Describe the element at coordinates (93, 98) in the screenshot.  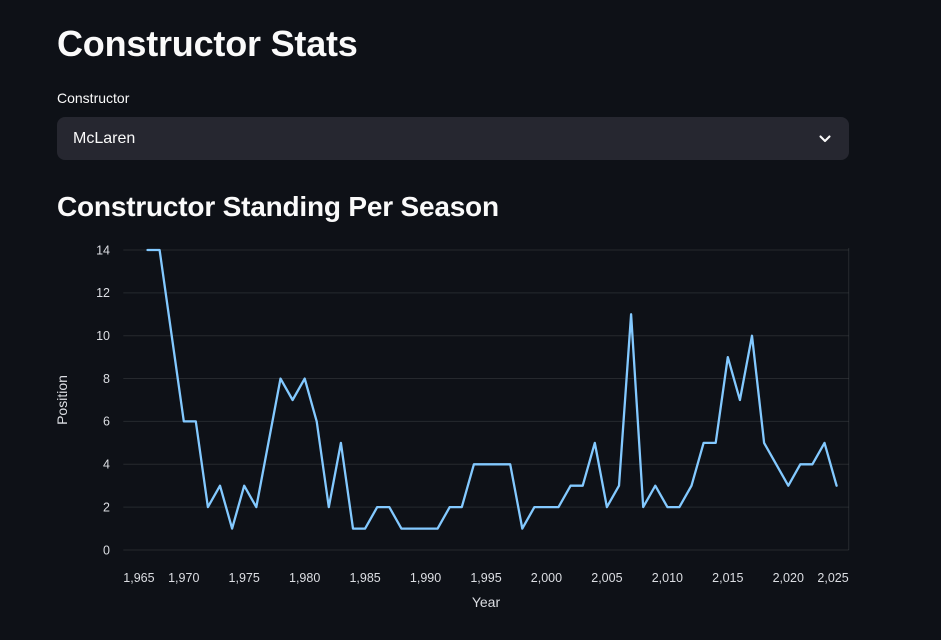
I see `constructor-label: Constructor` at that location.